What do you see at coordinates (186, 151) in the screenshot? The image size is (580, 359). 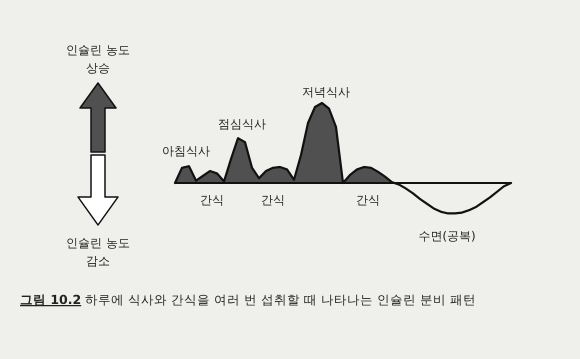 I see `annotation: 아침식사` at bounding box center [186, 151].